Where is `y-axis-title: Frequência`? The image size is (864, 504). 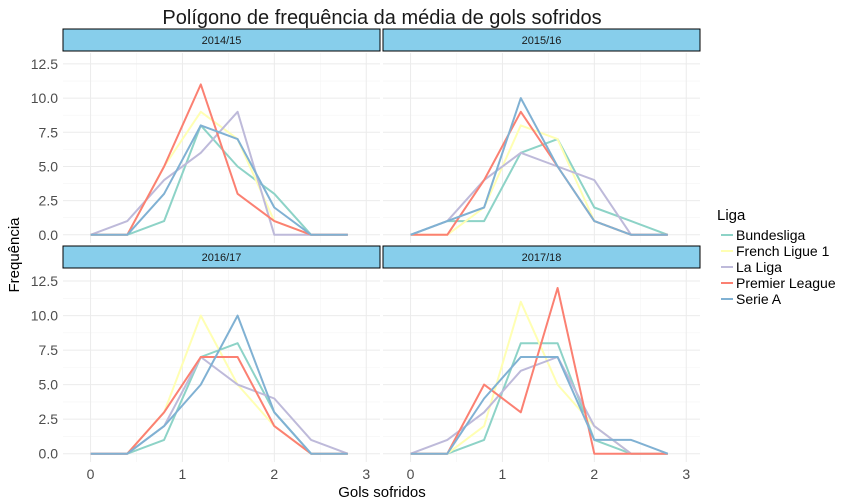
y-axis-title: Frequência is located at coordinates (14, 255).